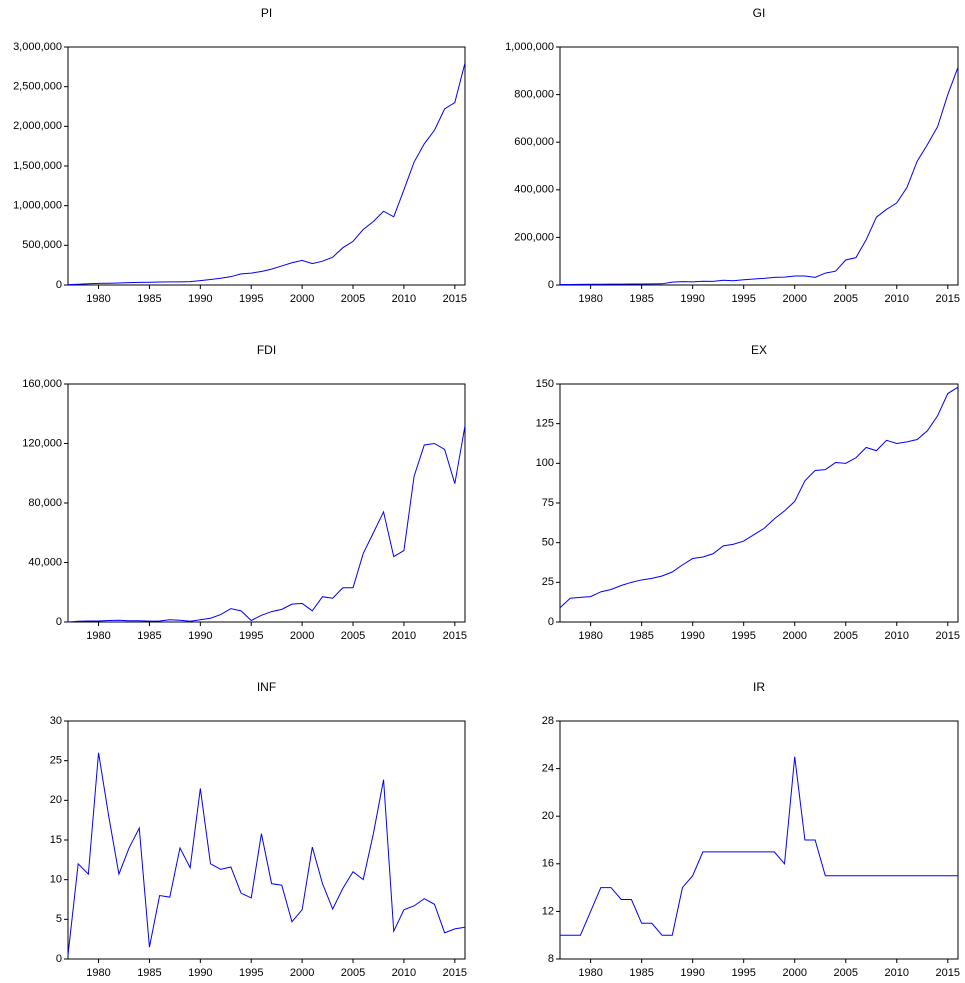 This screenshot has height=983, width=965. I want to click on y-tick-label: 75, so click(548, 503).